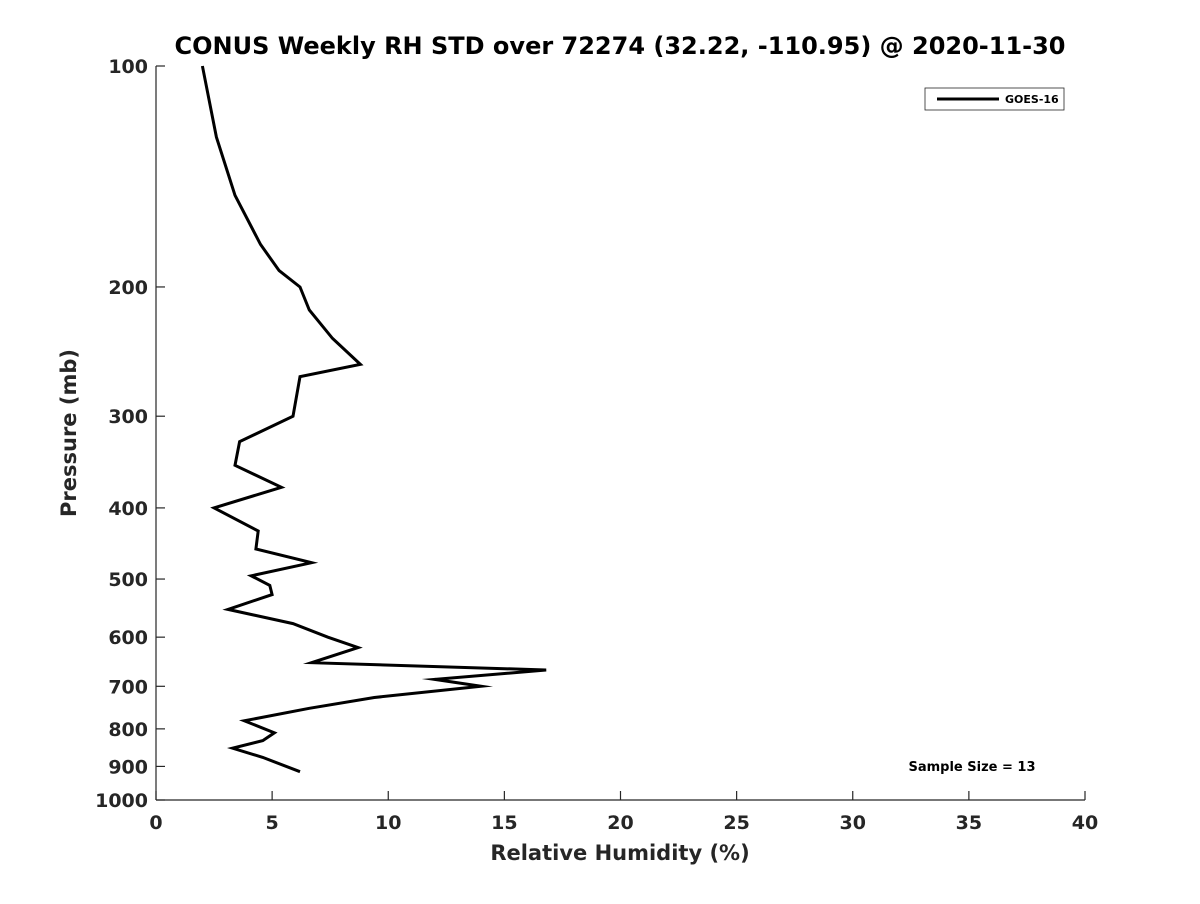 The height and width of the screenshot is (904, 1200). I want to click on y-tick-label-7: 800, so click(128, 730).